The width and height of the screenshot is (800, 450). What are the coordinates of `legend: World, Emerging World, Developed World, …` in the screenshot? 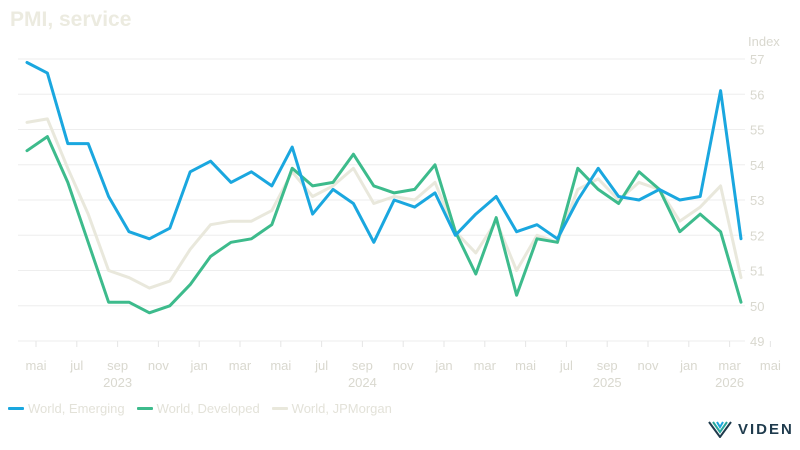 It's located at (200, 408).